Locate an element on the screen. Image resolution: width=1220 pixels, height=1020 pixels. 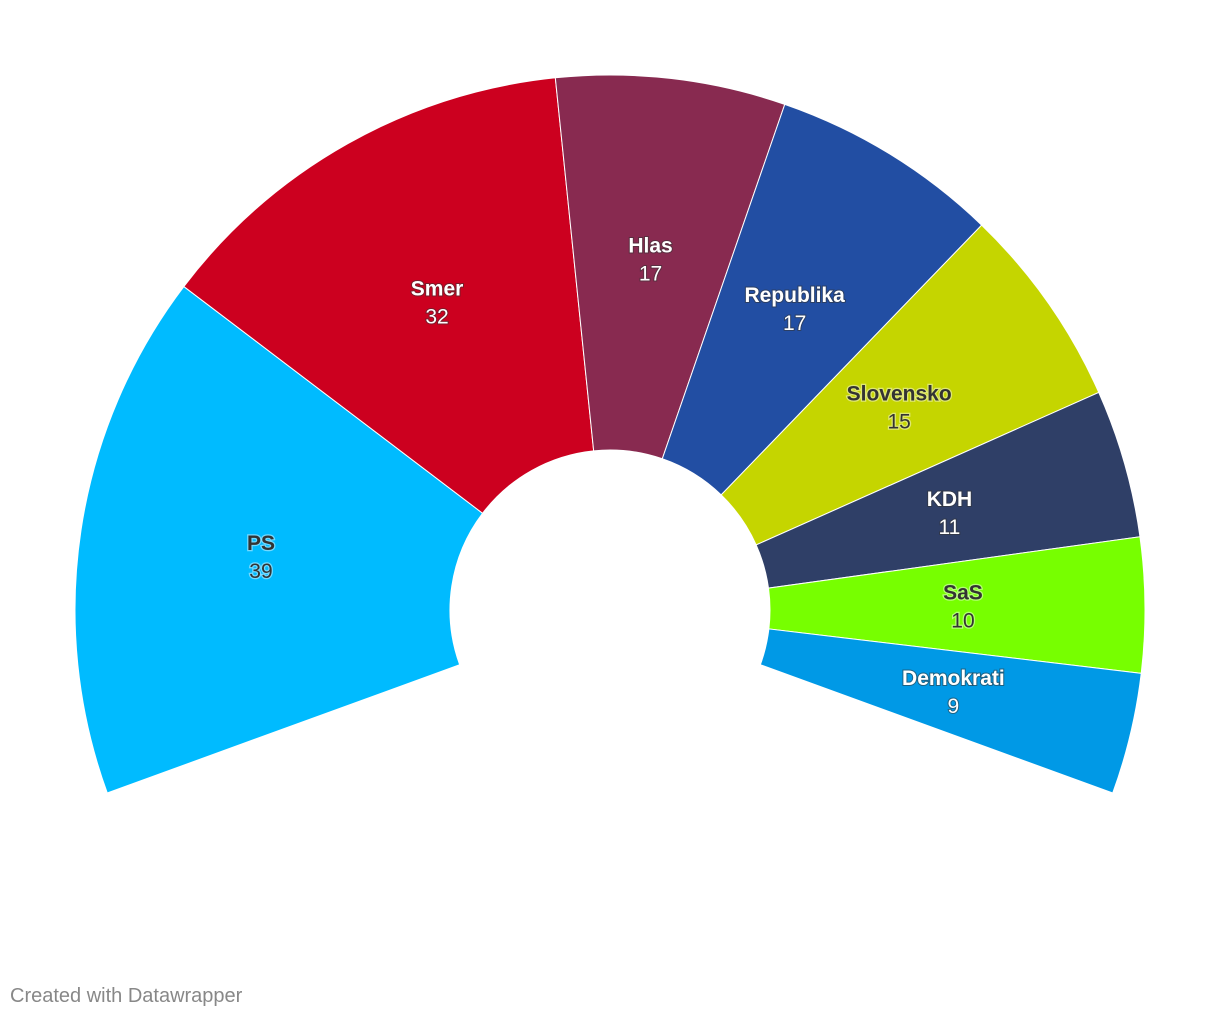
seat-count-label: 10 is located at coordinates (962, 621).